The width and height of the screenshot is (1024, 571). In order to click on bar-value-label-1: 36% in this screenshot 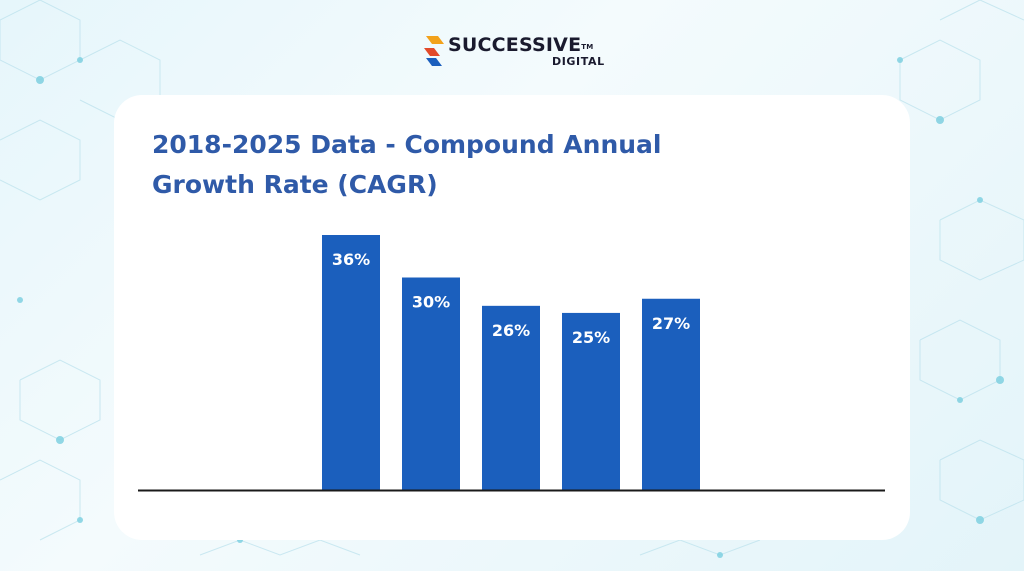, I will do `click(351, 259)`.